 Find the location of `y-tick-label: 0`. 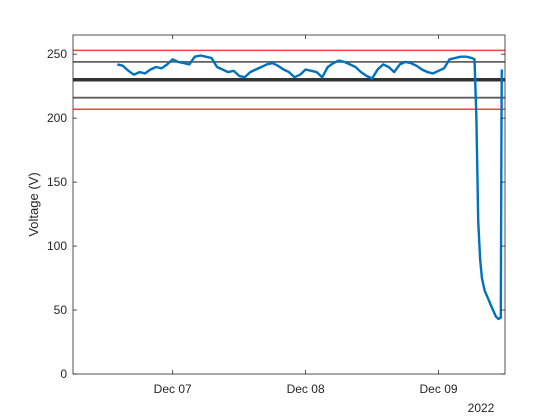

y-tick-label: 0 is located at coordinates (63, 374).